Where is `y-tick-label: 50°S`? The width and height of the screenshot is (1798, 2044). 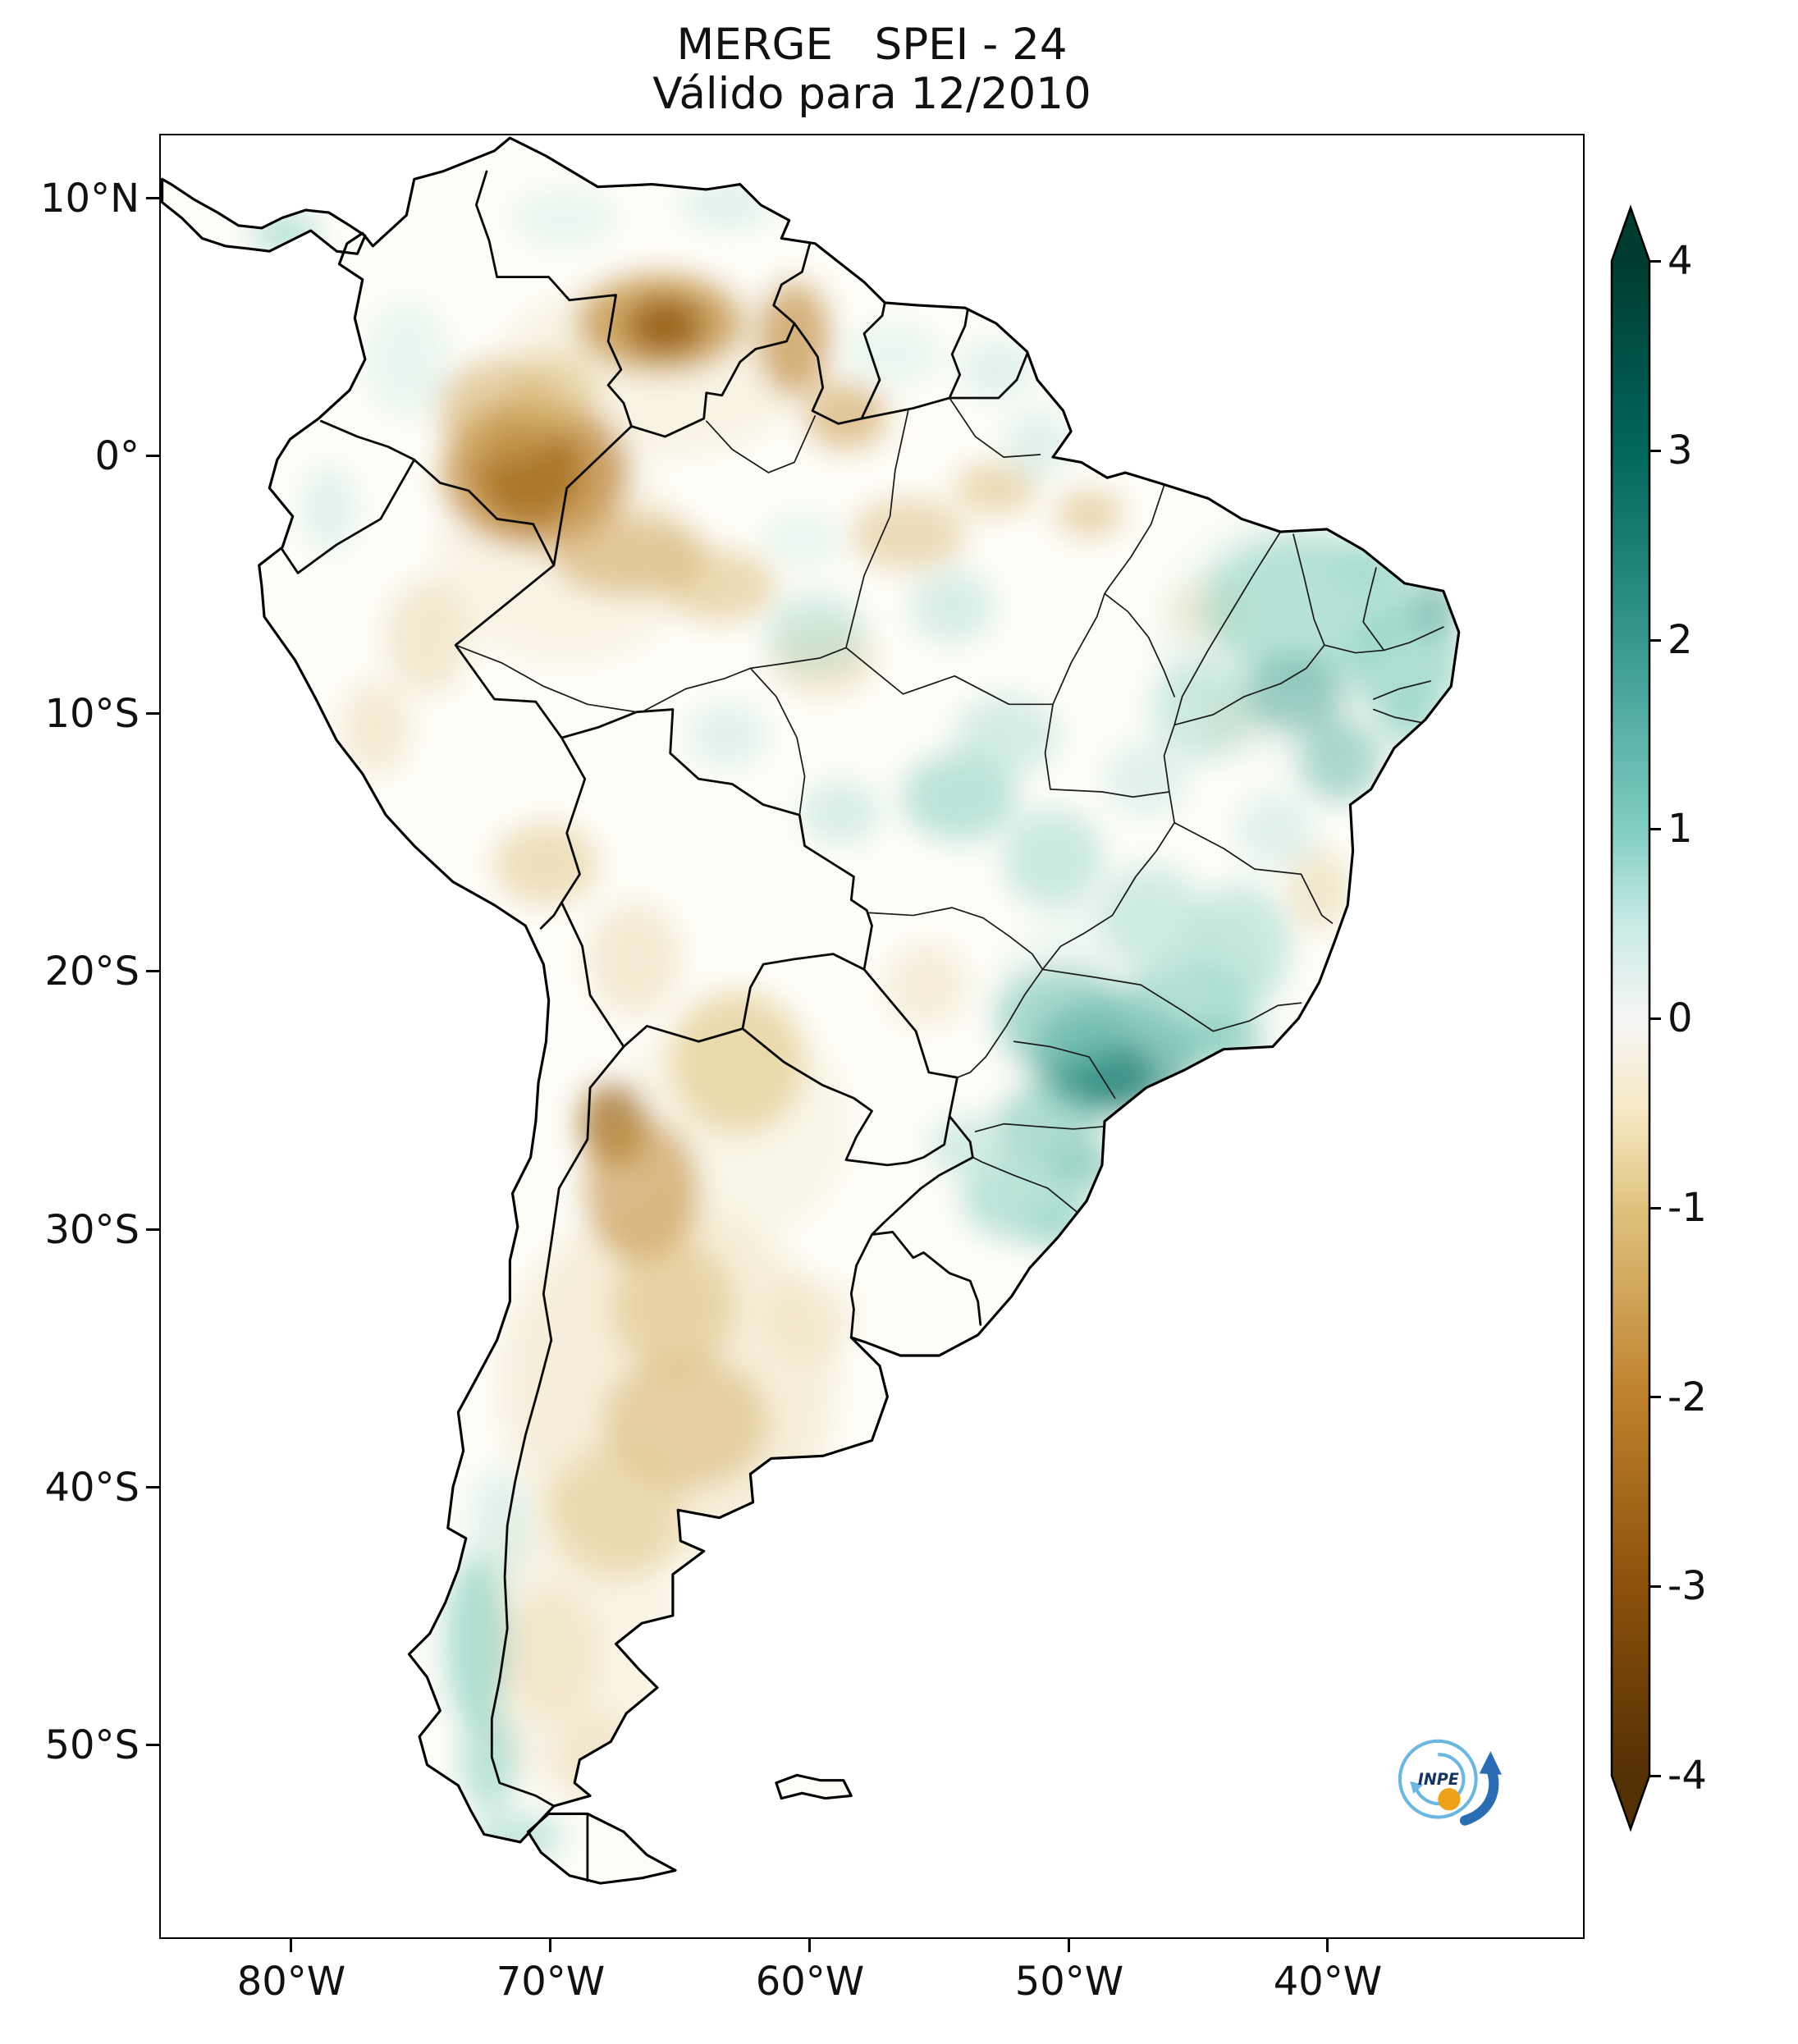
y-tick-label: 50°S is located at coordinates (92, 1745).